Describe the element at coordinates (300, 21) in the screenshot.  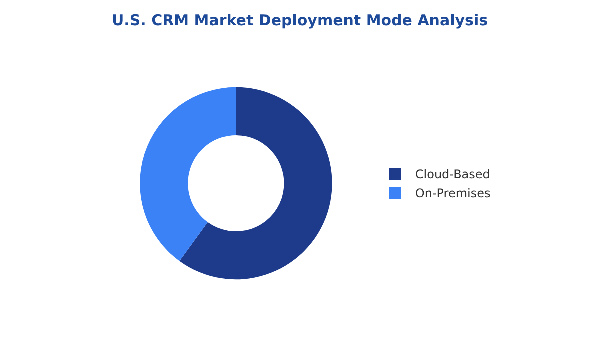
I see `chart-title: U.S. CRM Market Deployment Mode Analysis` at that location.